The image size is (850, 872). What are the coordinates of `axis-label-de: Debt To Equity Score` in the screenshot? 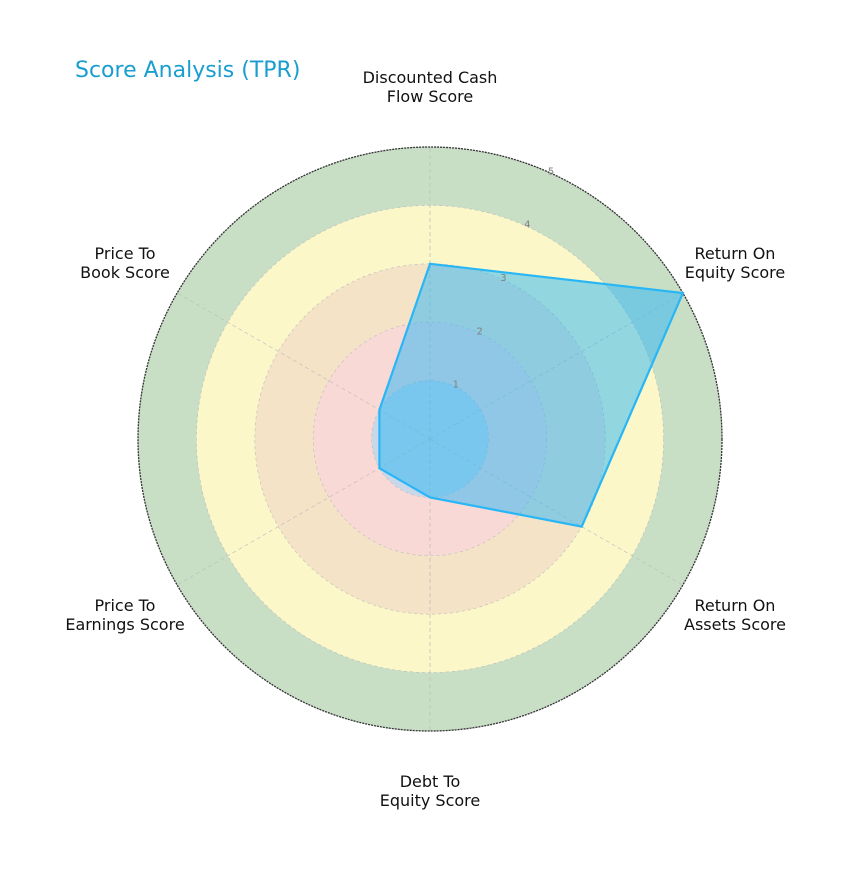 It's located at (430, 791).